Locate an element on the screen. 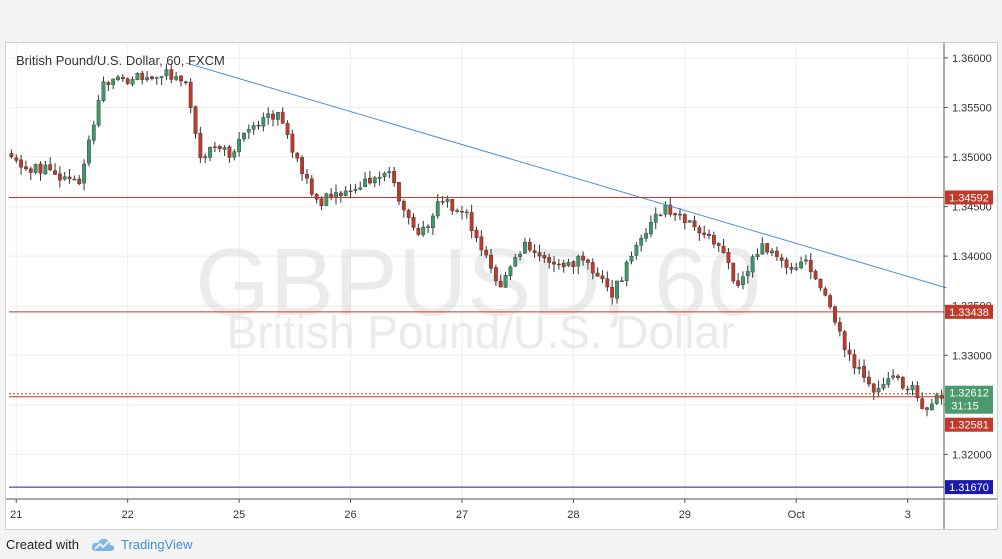 The width and height of the screenshot is (1002, 559). price-tag-lower-text: 1.32581 is located at coordinates (969, 426).